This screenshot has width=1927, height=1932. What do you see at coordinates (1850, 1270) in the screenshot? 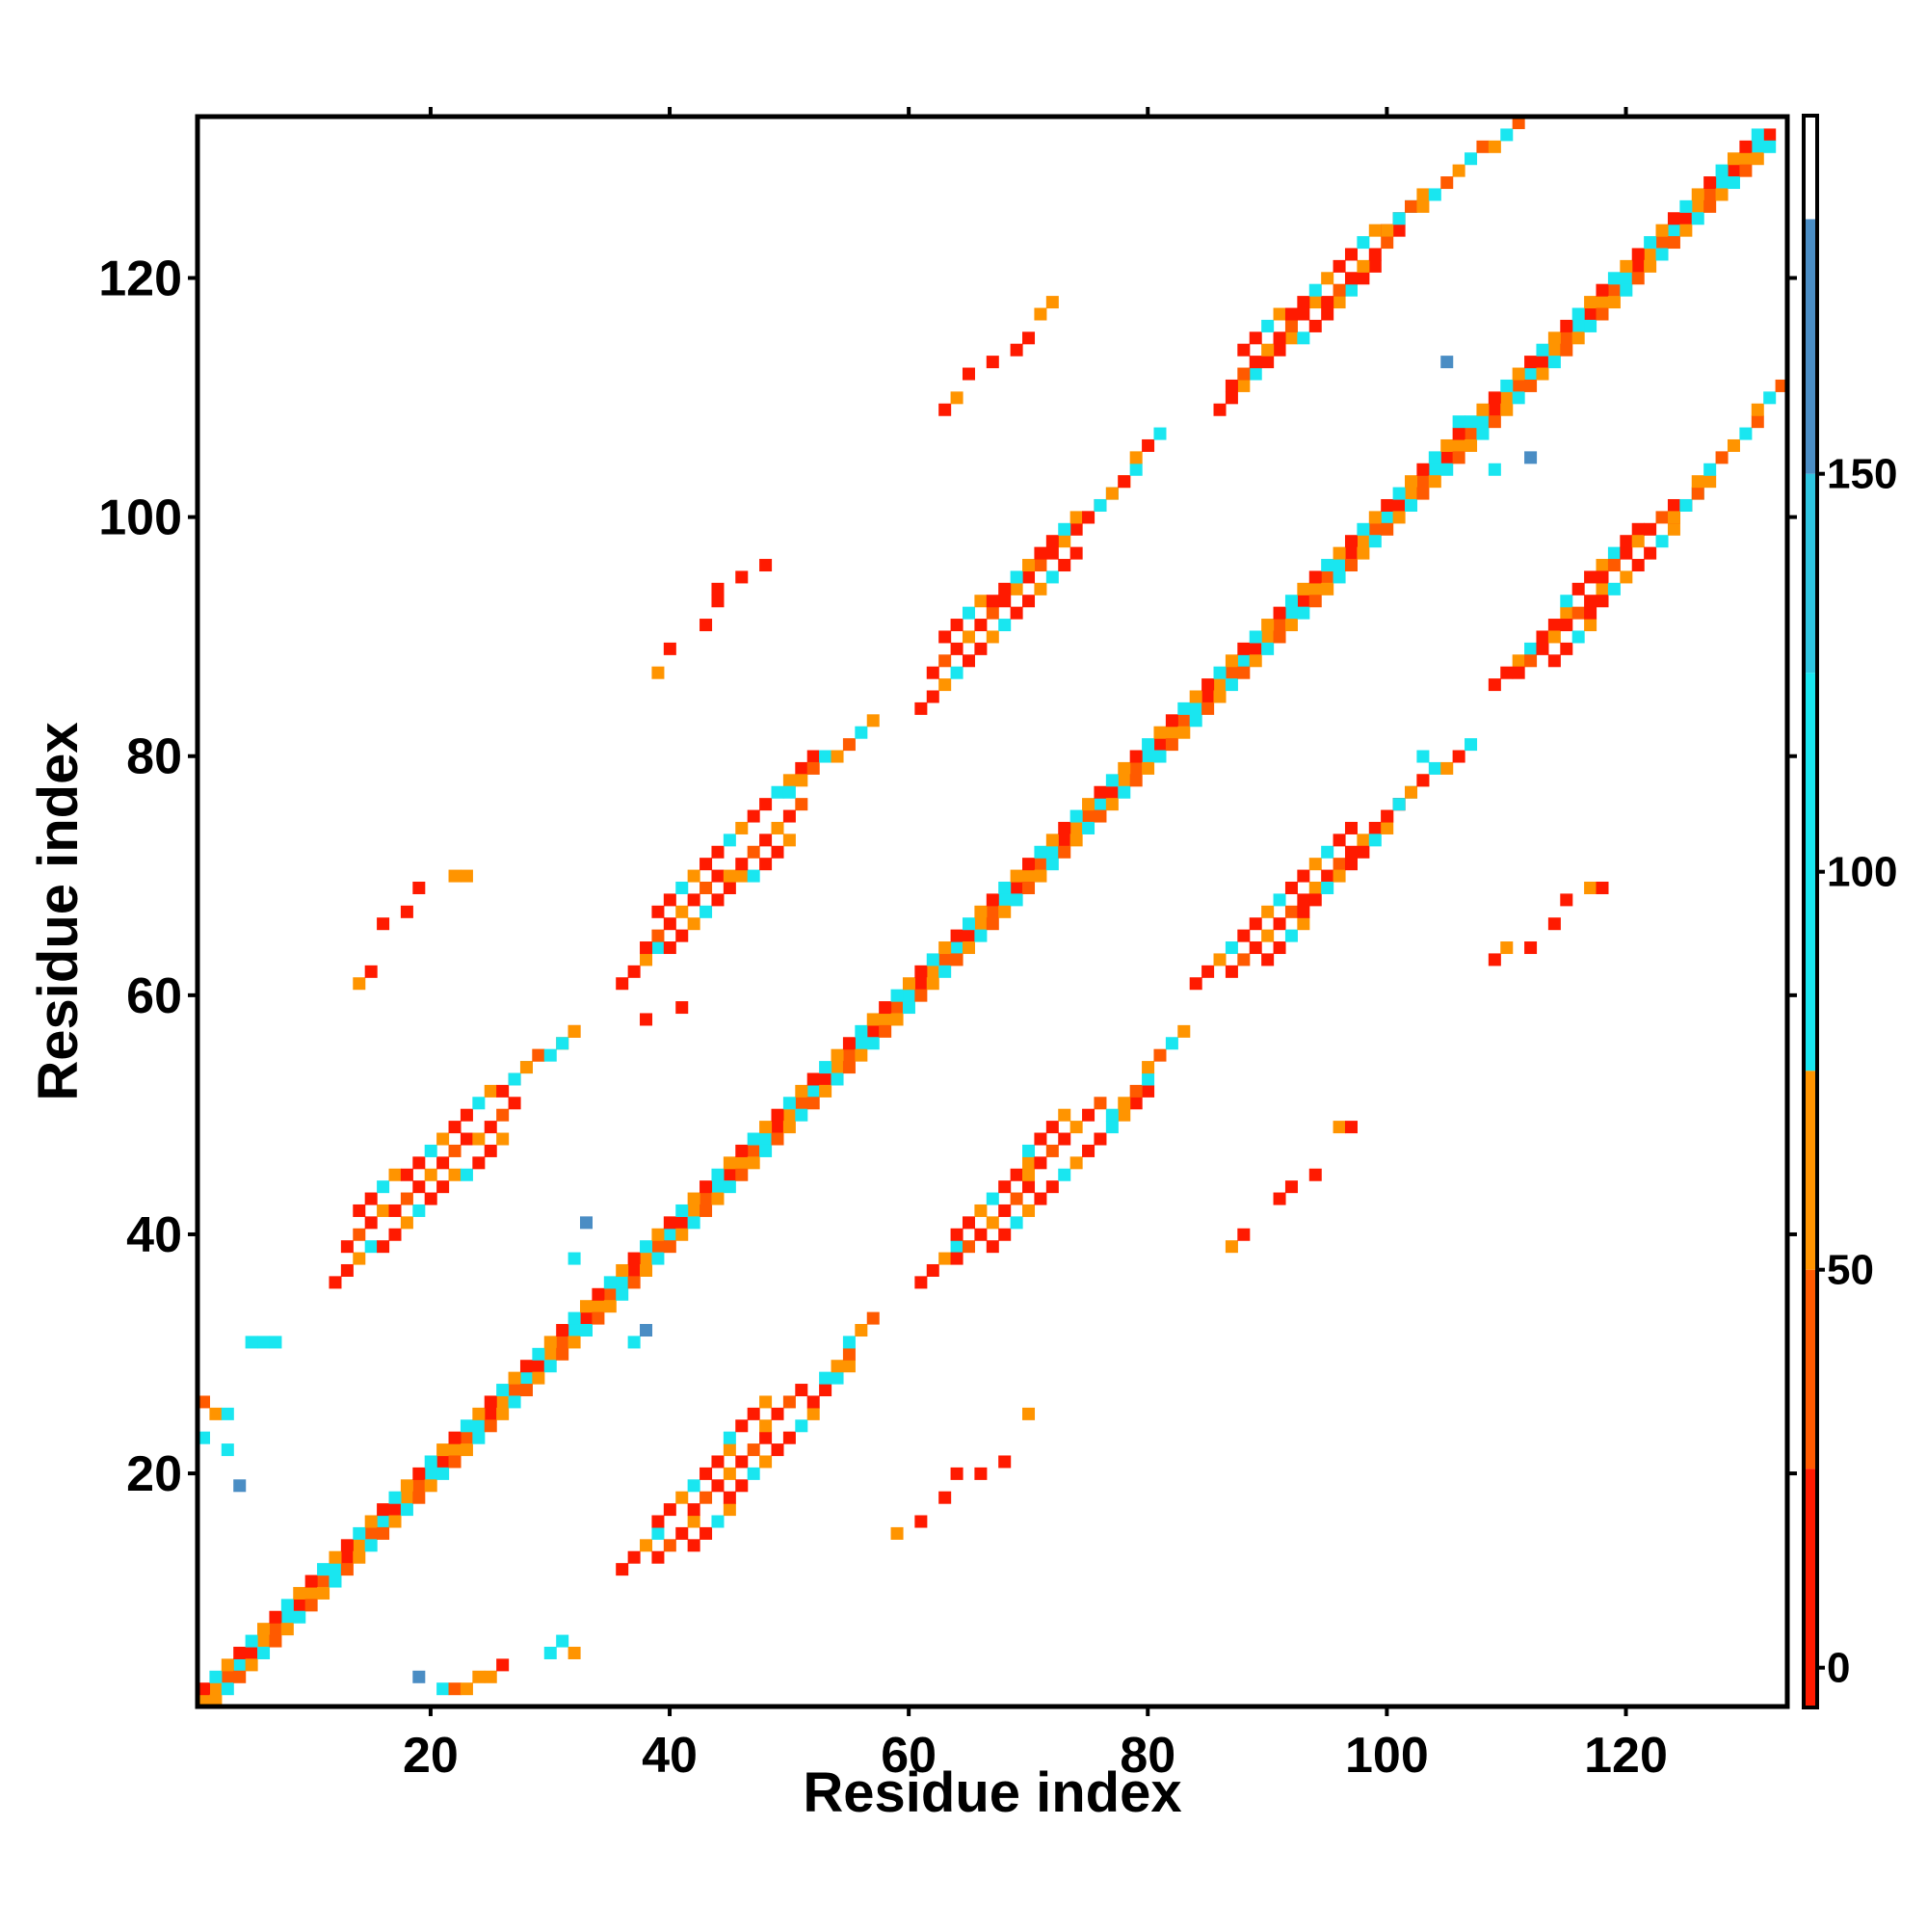
I see `colorbar-tick-label: 50` at bounding box center [1850, 1270].